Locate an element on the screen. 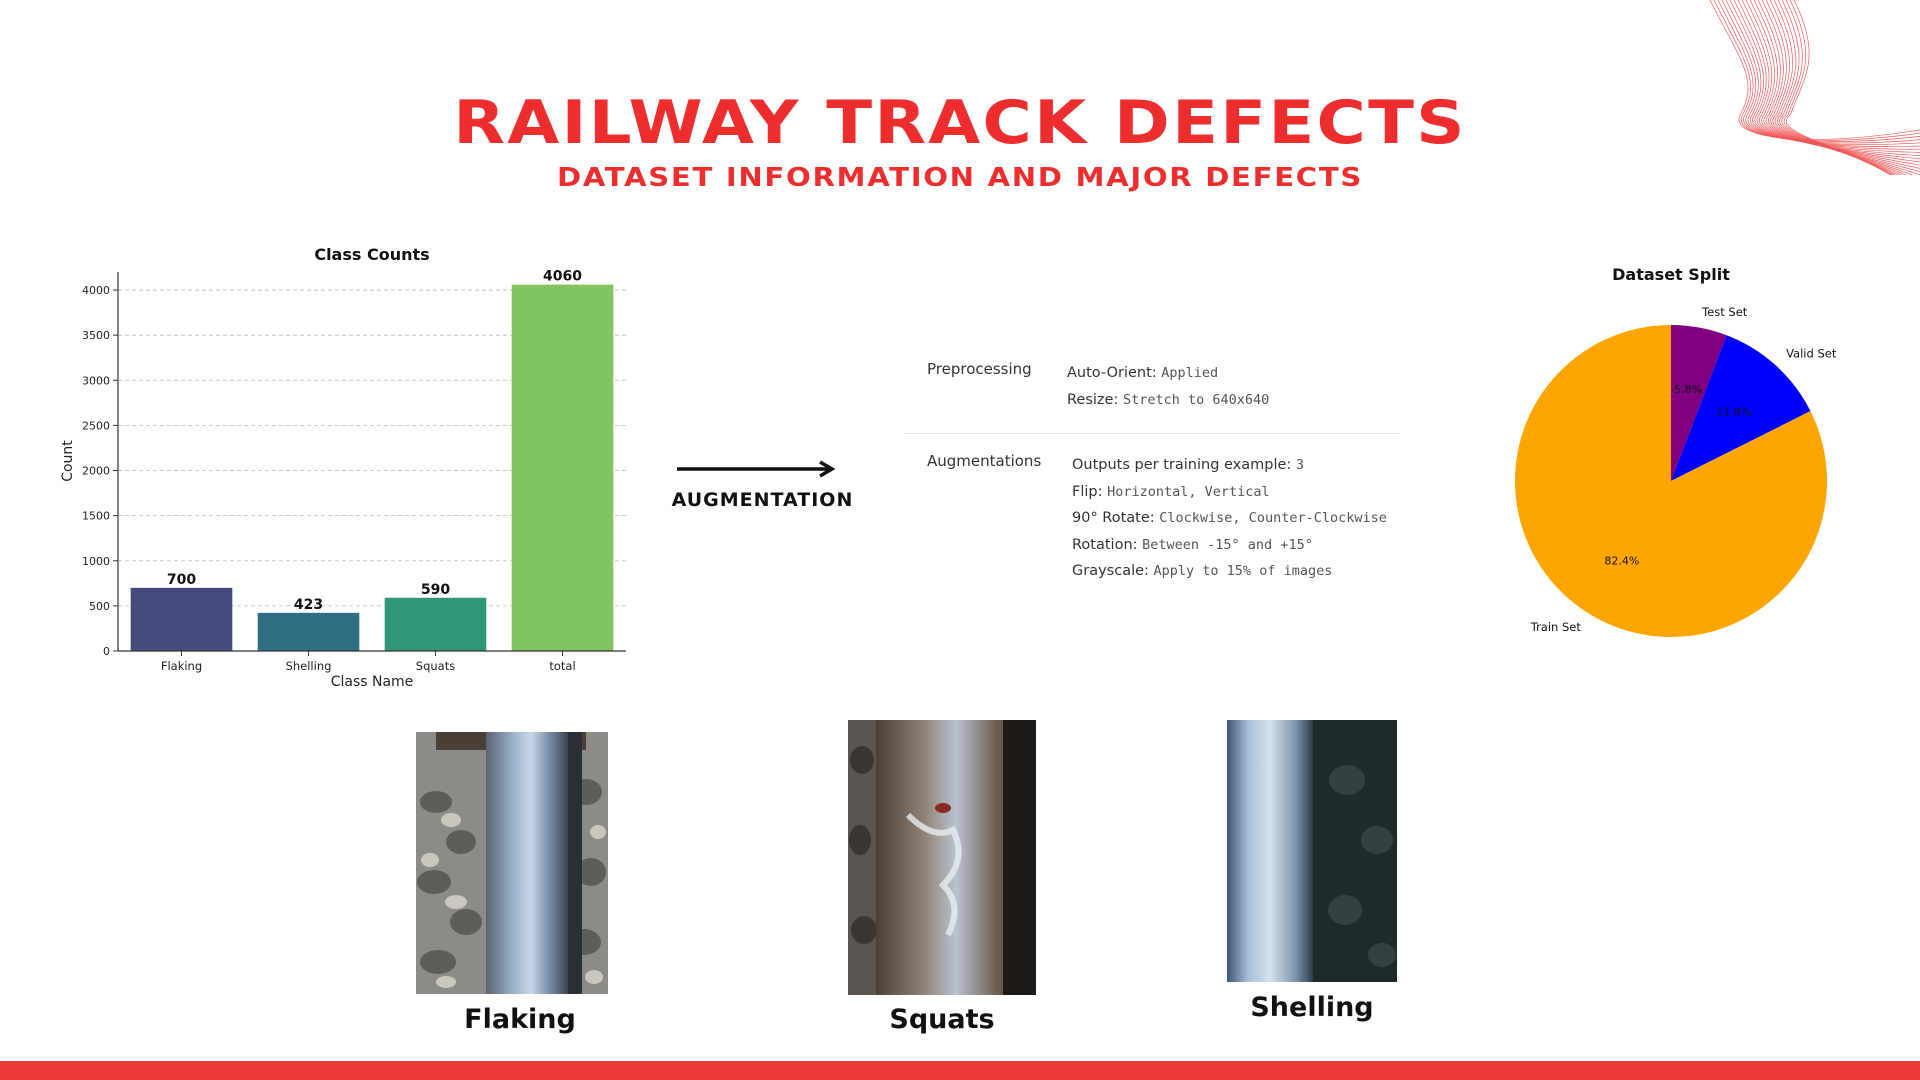 Image resolution: width=1920 pixels, height=1080 pixels. augmentation-arrow-block: AUGMENTATION is located at coordinates (762, 483).